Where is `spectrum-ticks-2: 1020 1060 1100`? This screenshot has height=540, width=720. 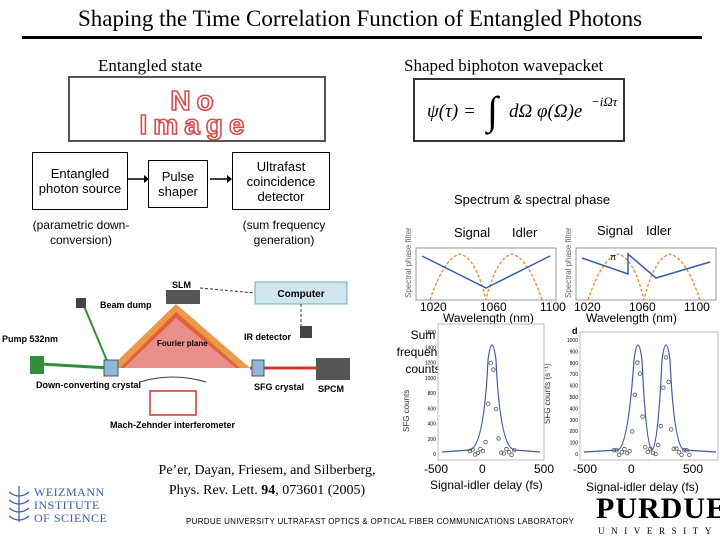
spectrum-ticks-2: 1020 1060 1100 is located at coordinates (644, 307).